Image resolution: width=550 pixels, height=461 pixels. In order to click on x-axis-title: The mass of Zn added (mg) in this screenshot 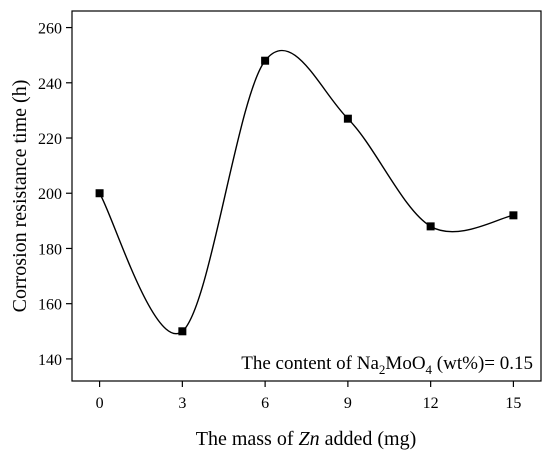, I will do `click(306, 439)`.